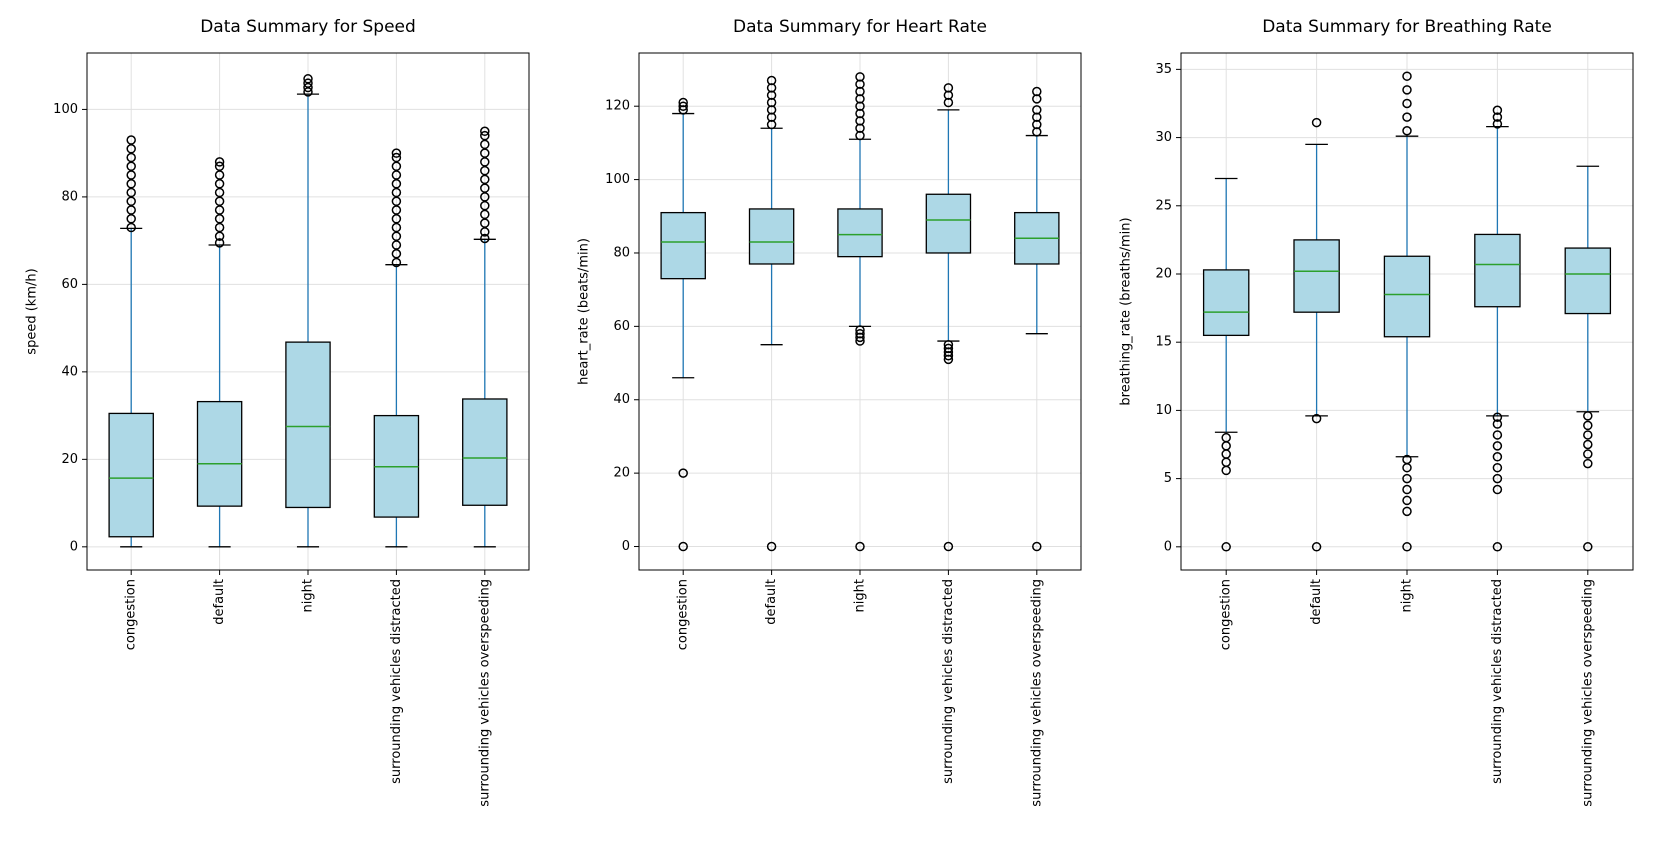 This screenshot has width=1657, height=856. Describe the element at coordinates (1163, 410) in the screenshot. I see `y-tick-label: 10` at that location.